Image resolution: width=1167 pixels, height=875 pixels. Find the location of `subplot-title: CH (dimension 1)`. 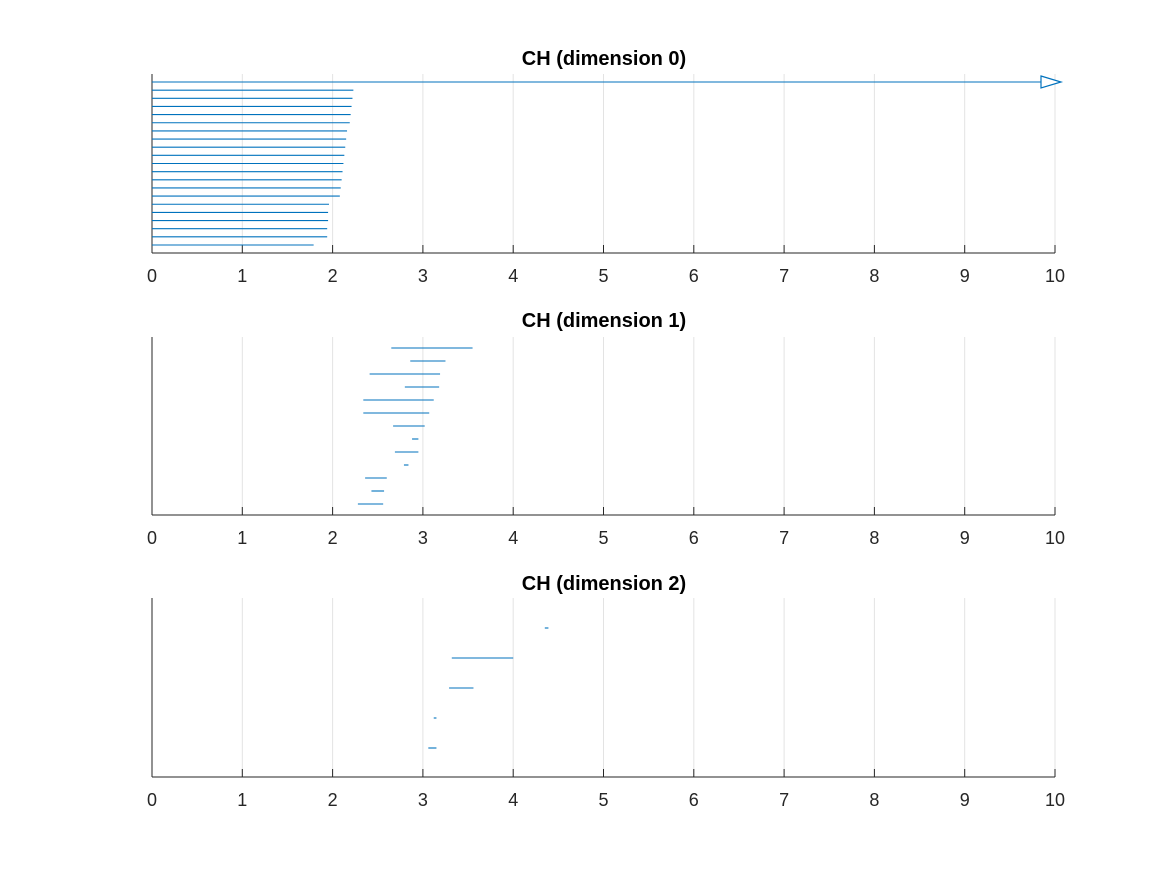

subplot-title: CH (dimension 1) is located at coordinates (604, 321).